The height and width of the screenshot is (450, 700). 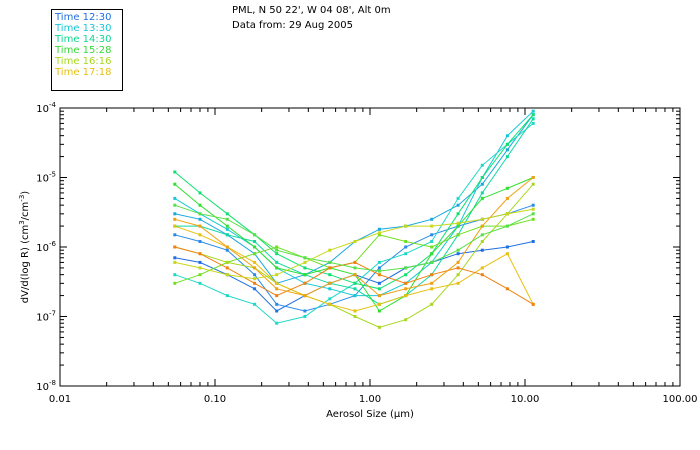 What do you see at coordinates (83, 39) in the screenshot?
I see `legend-item: Time 14:30` at bounding box center [83, 39].